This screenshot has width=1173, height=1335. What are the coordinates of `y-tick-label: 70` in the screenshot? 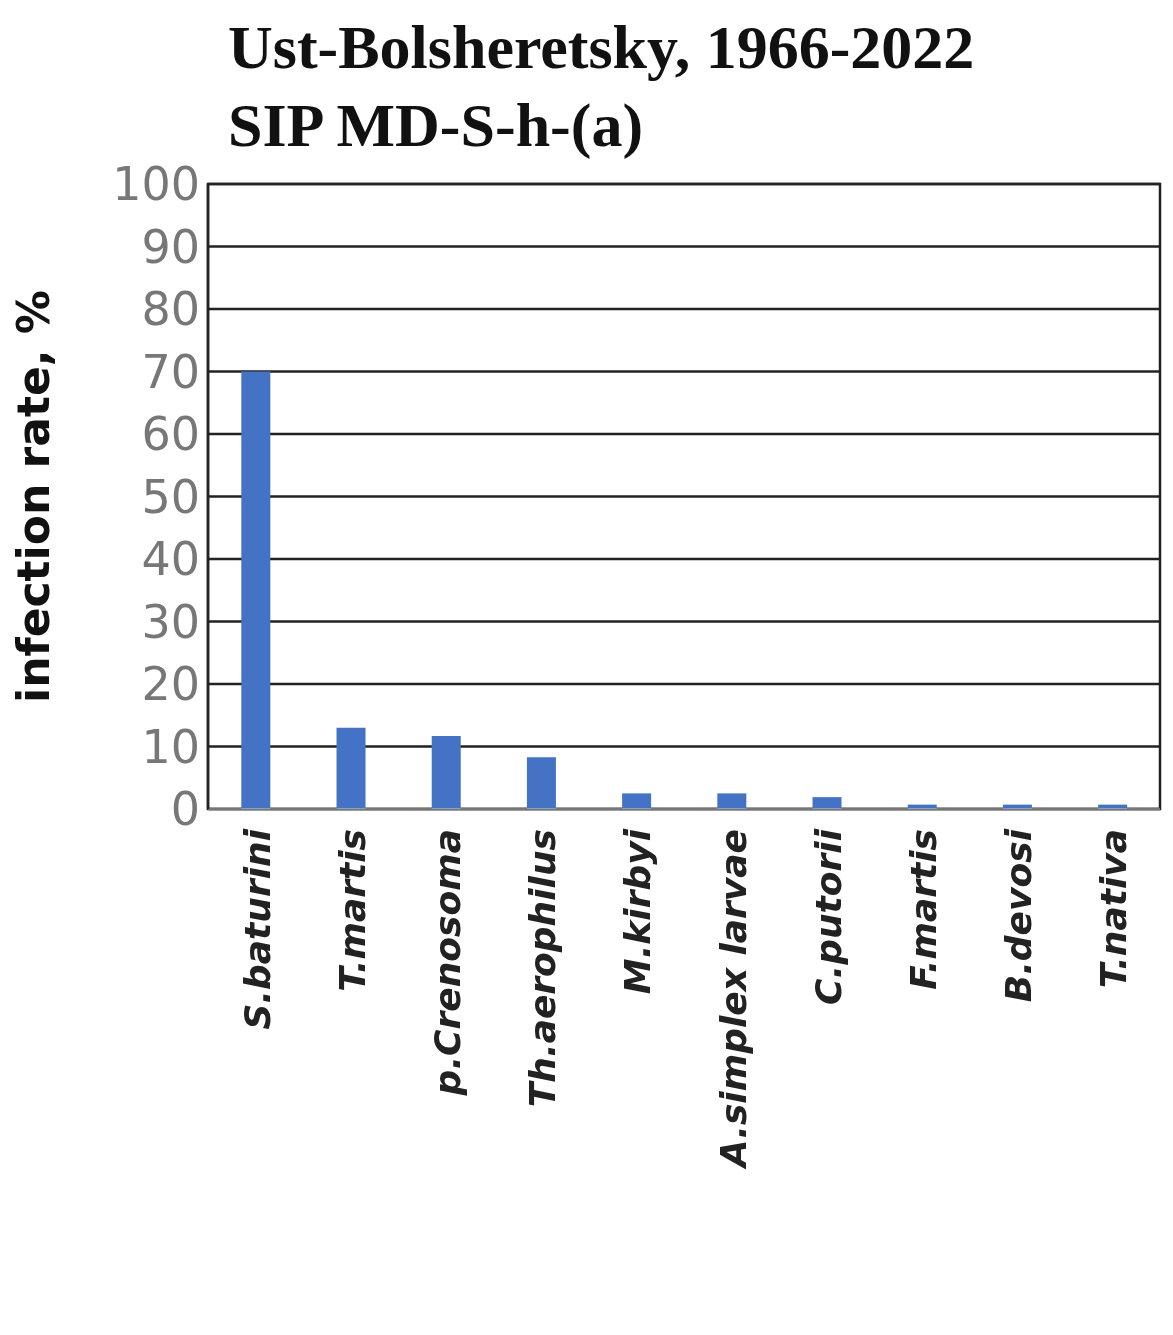 It's located at (170, 371).